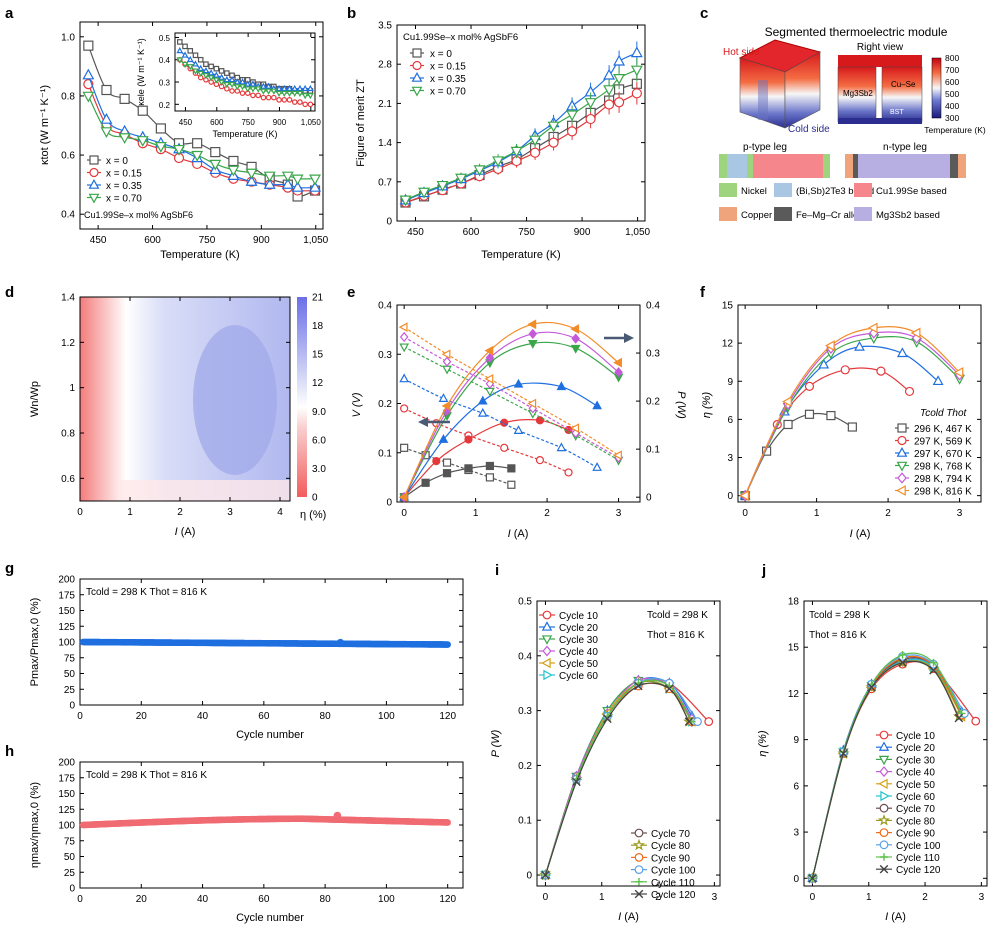 Image resolution: width=999 pixels, height=928 pixels. What do you see at coordinates (230, 512) in the screenshot?
I see `x-tick-label: 3` at bounding box center [230, 512].